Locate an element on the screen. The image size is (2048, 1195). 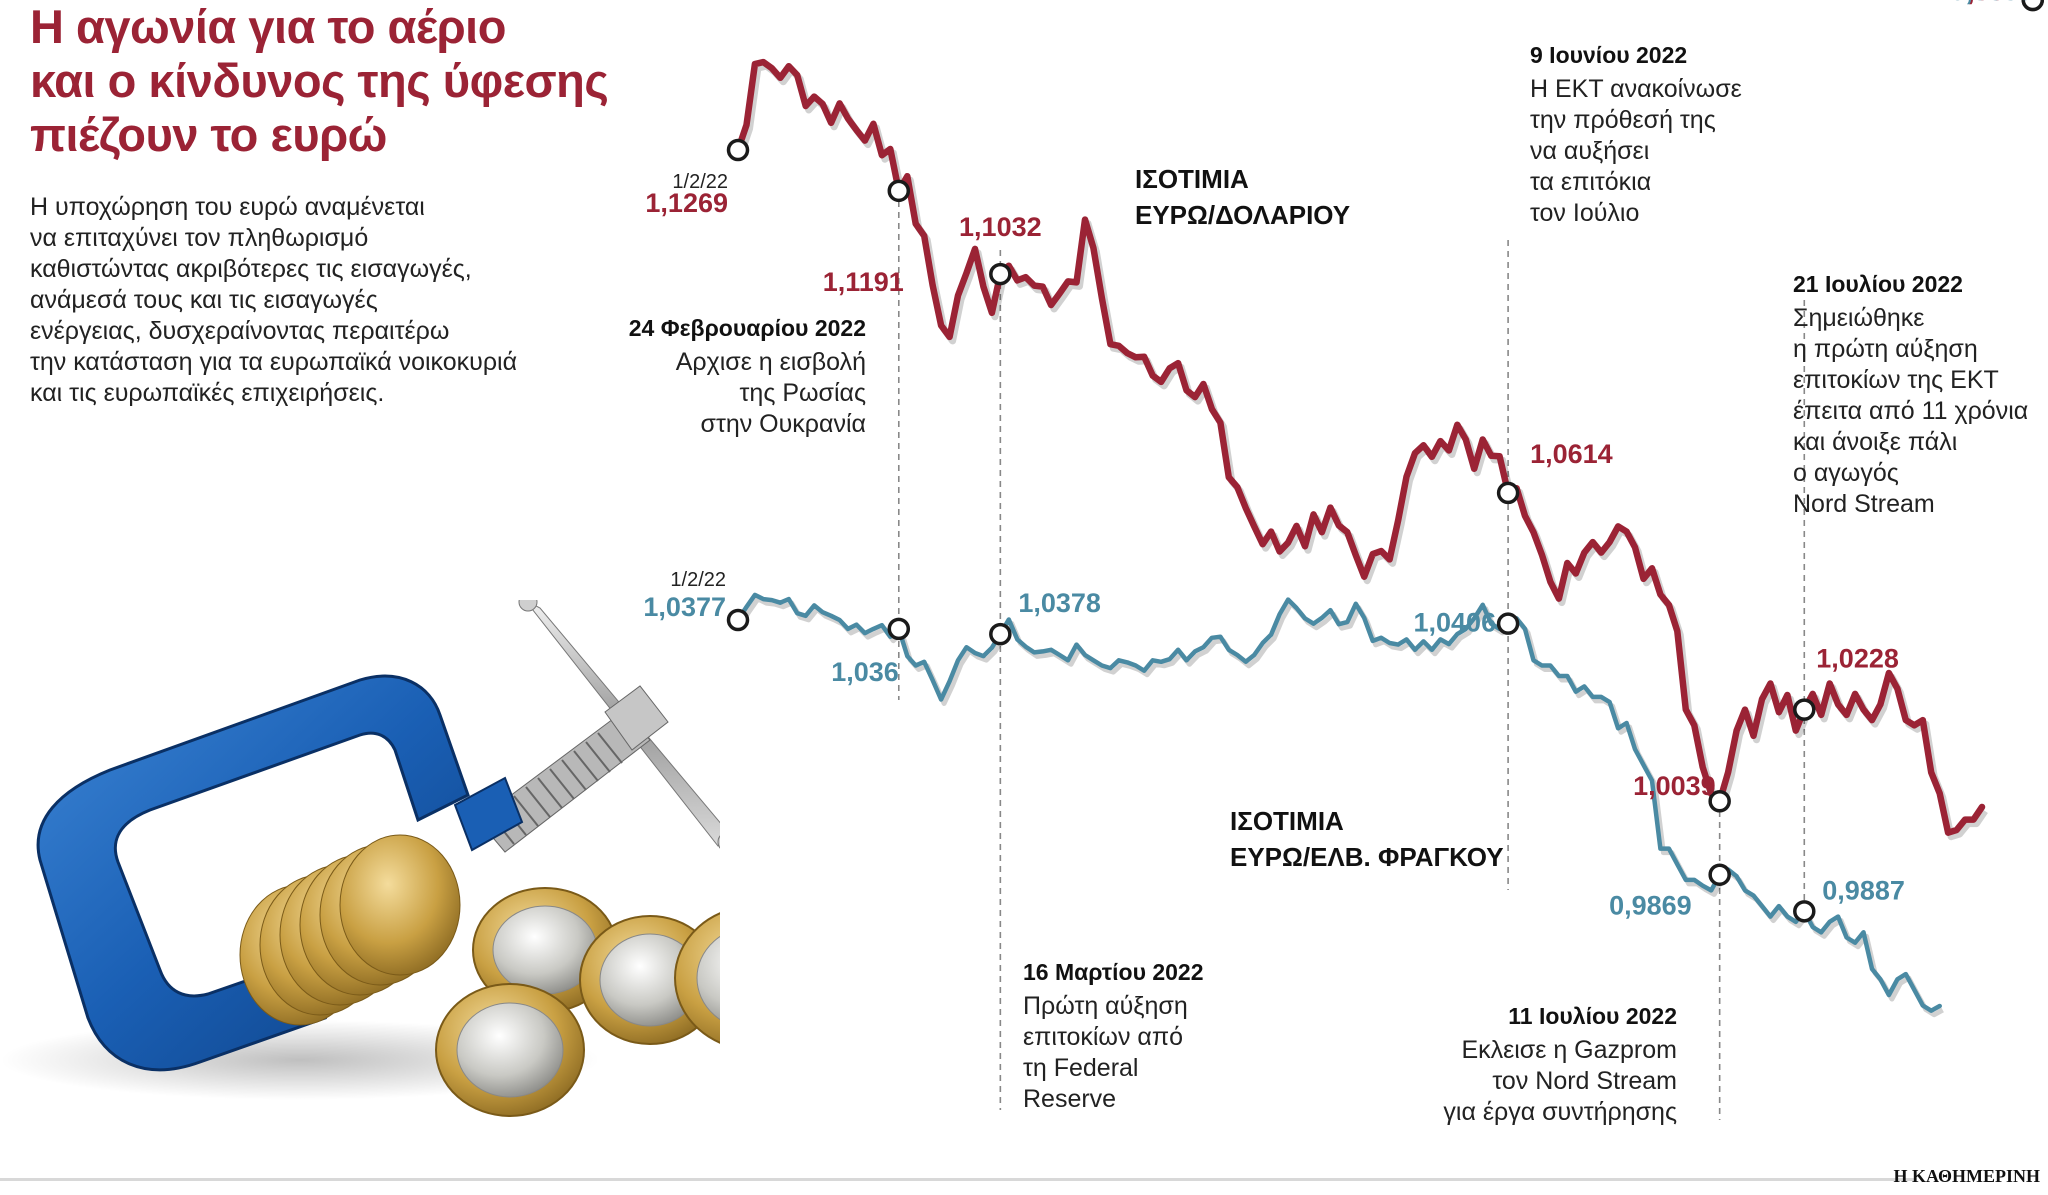
intro-line: ανάμεσά τους και τις εισαγωγές is located at coordinates (204, 300).